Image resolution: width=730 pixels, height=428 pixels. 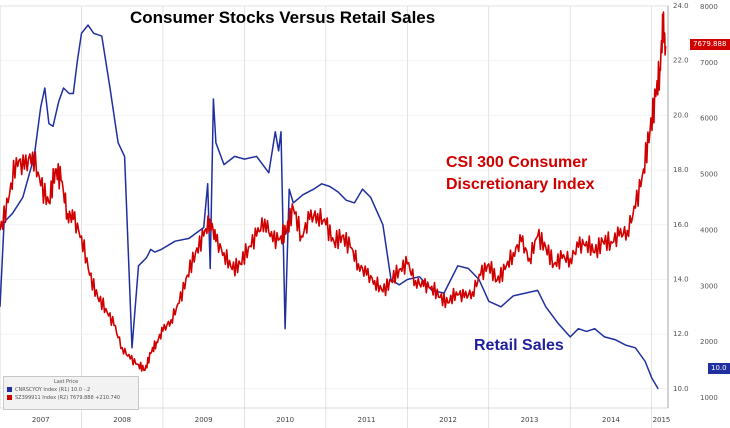 I want to click on legend-swatch-blue, so click(x=9, y=389).